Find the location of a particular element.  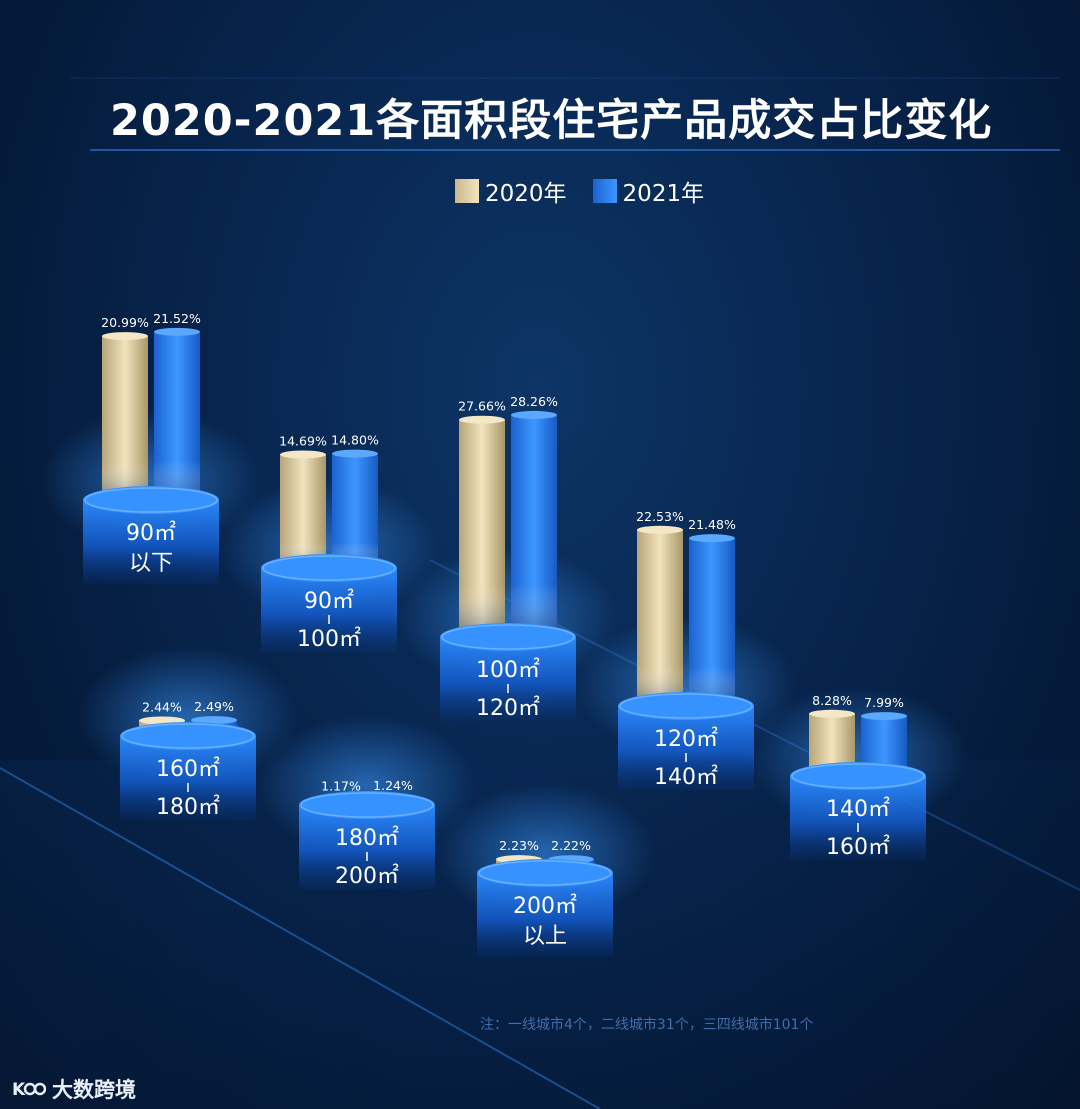

bar-2020: 14.69% is located at coordinates (303, 502).